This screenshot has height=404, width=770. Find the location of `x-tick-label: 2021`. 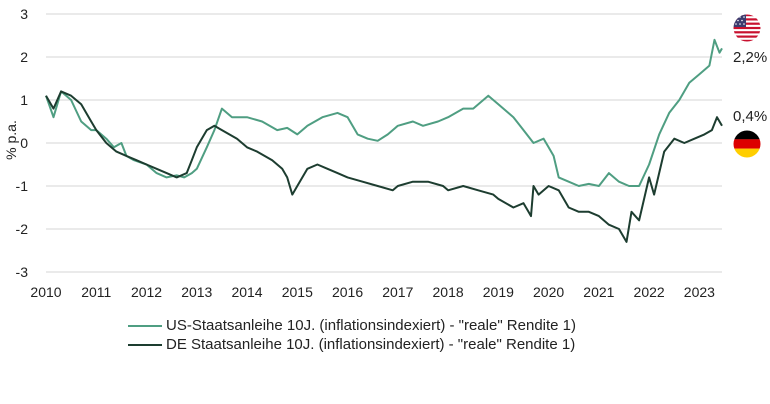

x-tick-label: 2021 is located at coordinates (598, 292).